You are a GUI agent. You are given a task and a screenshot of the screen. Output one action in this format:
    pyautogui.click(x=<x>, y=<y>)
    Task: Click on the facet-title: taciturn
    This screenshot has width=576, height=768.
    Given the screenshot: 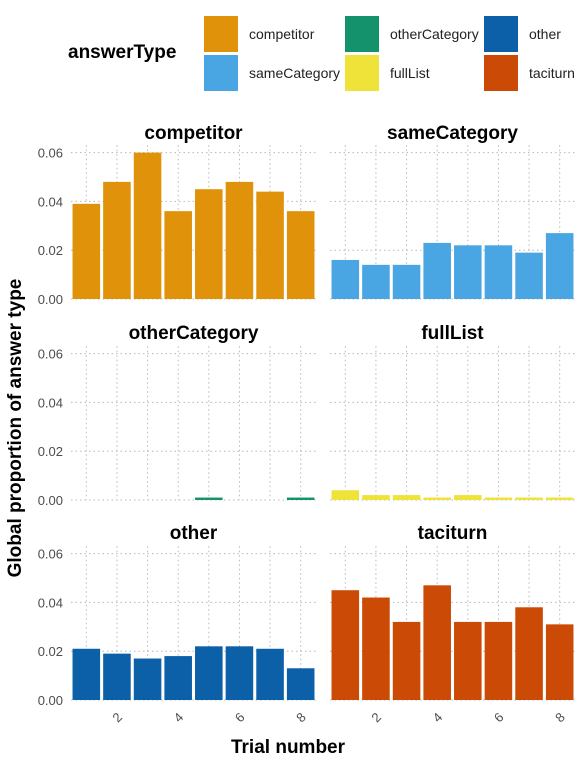 What is the action you would take?
    pyautogui.click(x=453, y=533)
    